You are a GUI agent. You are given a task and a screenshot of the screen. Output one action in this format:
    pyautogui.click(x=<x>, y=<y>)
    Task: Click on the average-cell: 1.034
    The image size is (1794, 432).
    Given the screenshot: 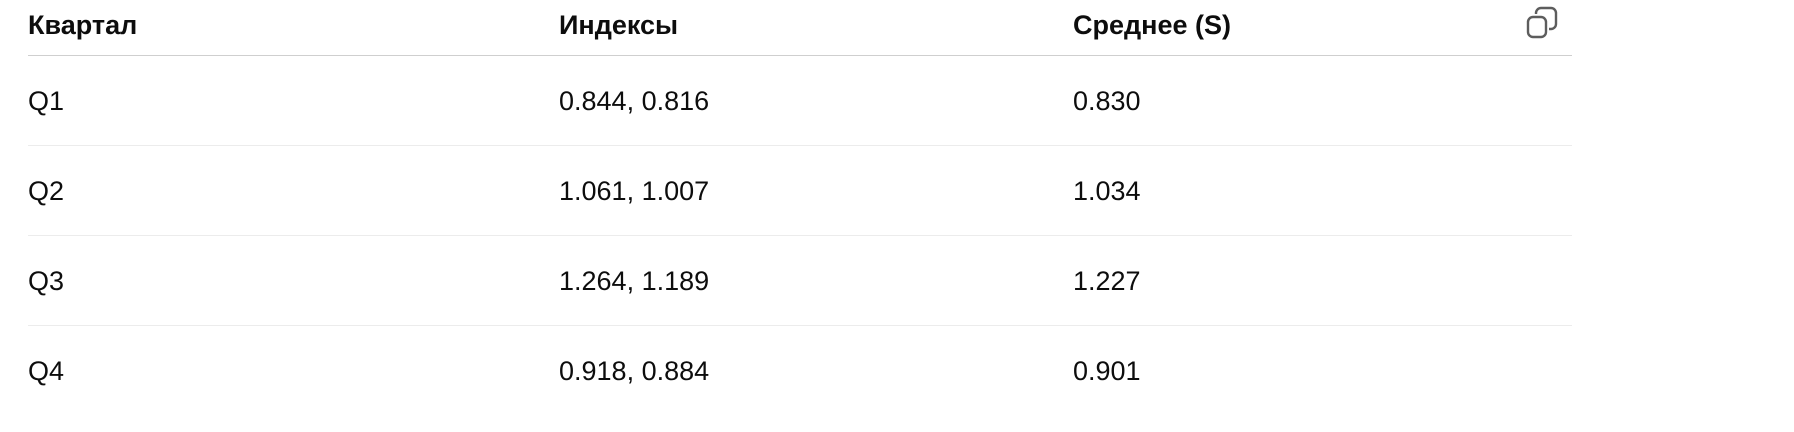 What is the action you would take?
    pyautogui.click(x=1107, y=191)
    